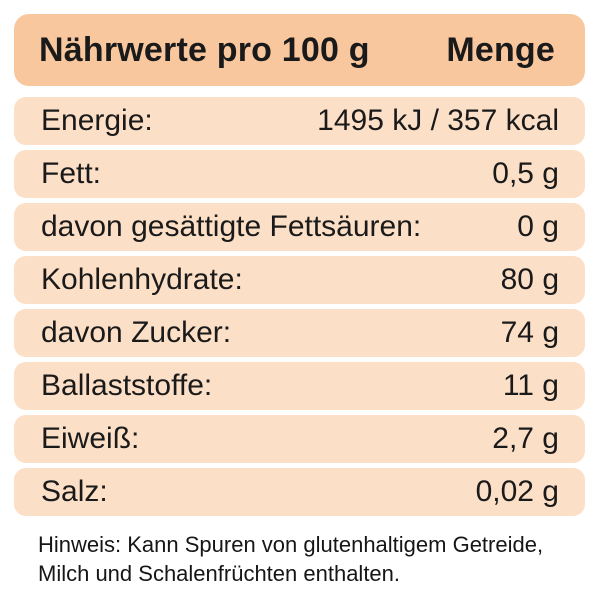 The width and height of the screenshot is (601, 601). What do you see at coordinates (219, 573) in the screenshot?
I see `allergen-note-line-2: Milch und Schalenfrüchten enthalten.` at bounding box center [219, 573].